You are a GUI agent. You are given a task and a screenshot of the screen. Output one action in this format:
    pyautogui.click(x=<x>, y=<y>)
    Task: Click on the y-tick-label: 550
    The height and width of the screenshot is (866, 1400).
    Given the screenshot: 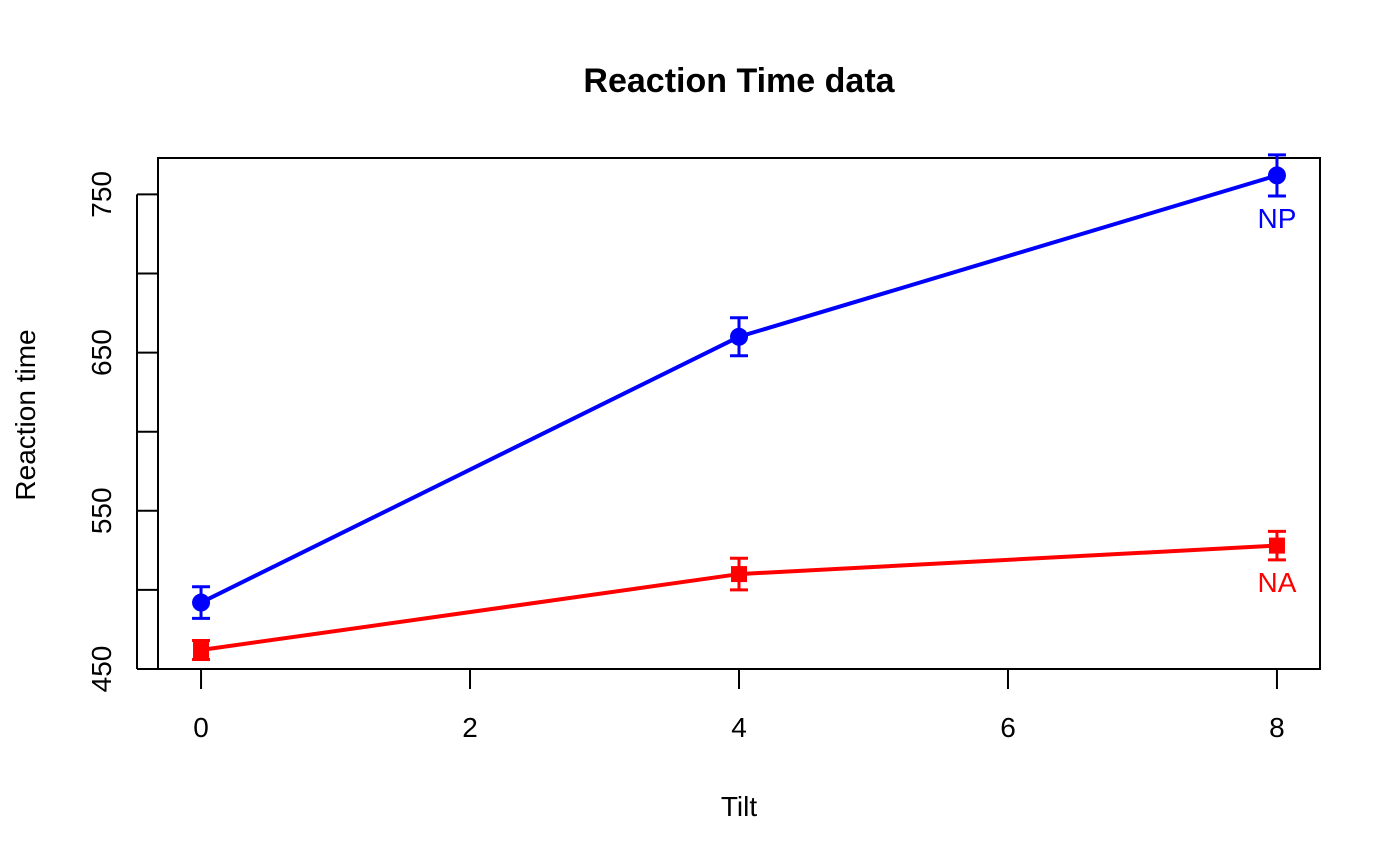 What is the action you would take?
    pyautogui.click(x=101, y=510)
    